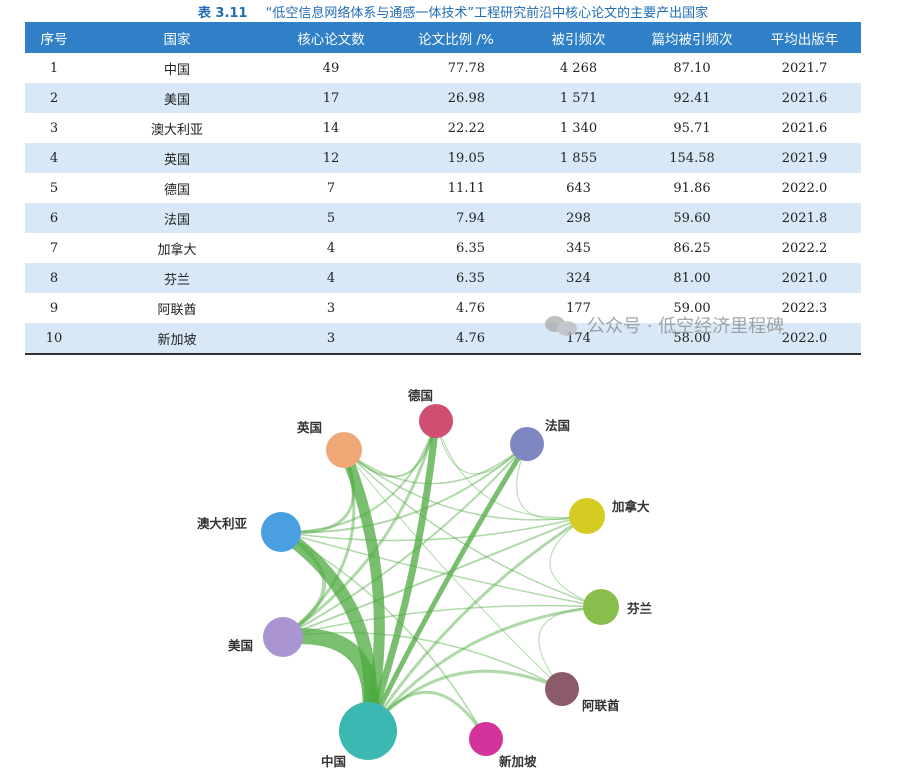  What do you see at coordinates (331, 308) in the screenshot?
I see `cell-core-papers: 3` at bounding box center [331, 308].